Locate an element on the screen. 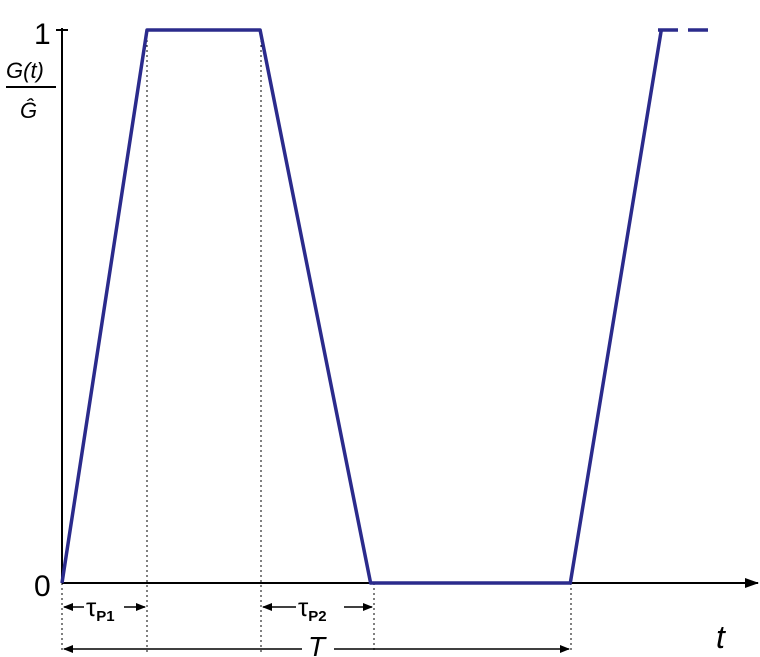  tau-p2-label: τP2 is located at coordinates (312, 608).